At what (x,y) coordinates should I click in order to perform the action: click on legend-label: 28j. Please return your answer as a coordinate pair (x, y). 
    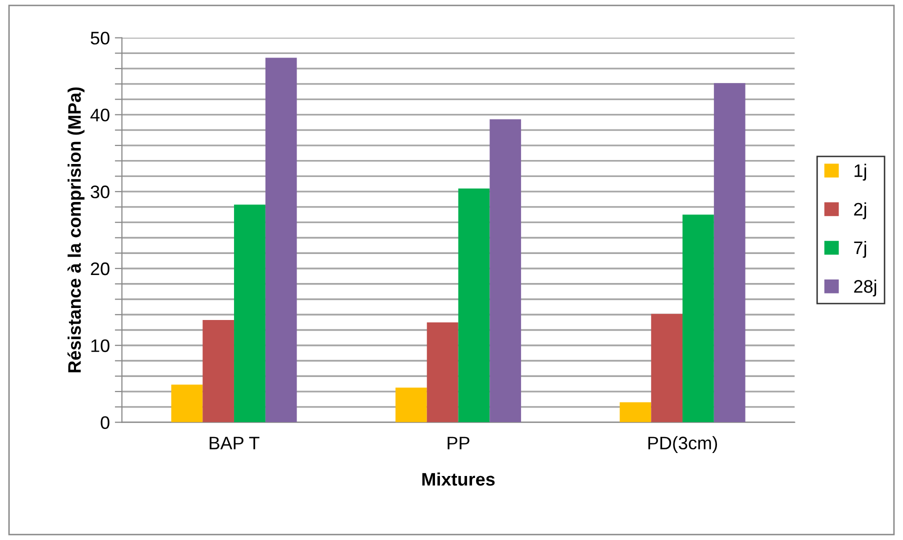
    Looking at the image, I should click on (865, 288).